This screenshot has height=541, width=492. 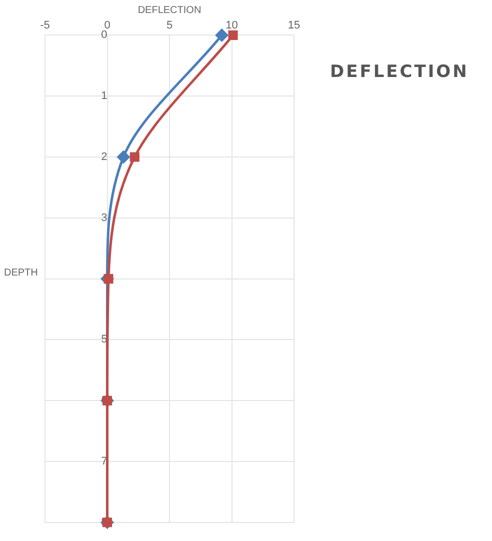 What do you see at coordinates (399, 72) in the screenshot?
I see `text: DEFLECTION` at bounding box center [399, 72].